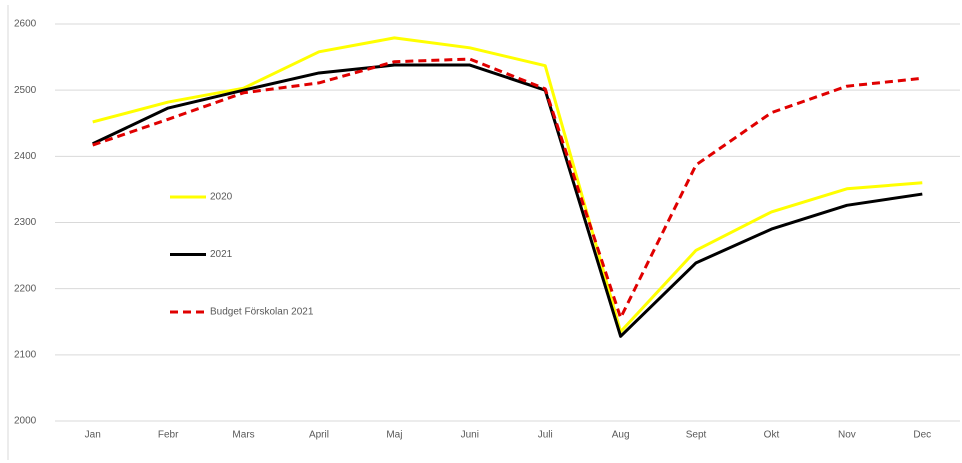 The height and width of the screenshot is (463, 962). I want to click on x-tick-label: April, so click(319, 435).